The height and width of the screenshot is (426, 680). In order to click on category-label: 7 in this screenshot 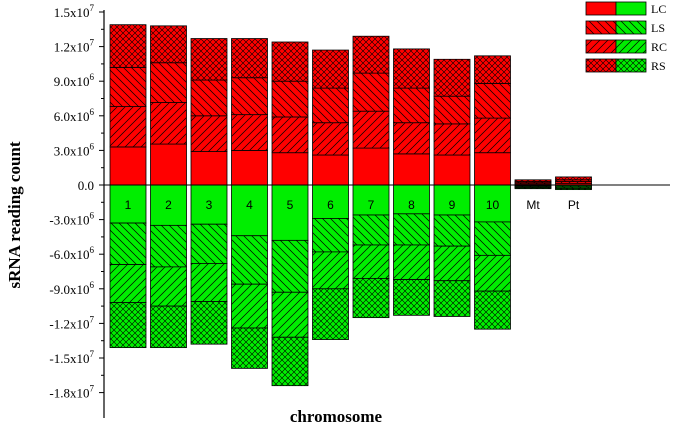, I will do `click(371, 205)`.